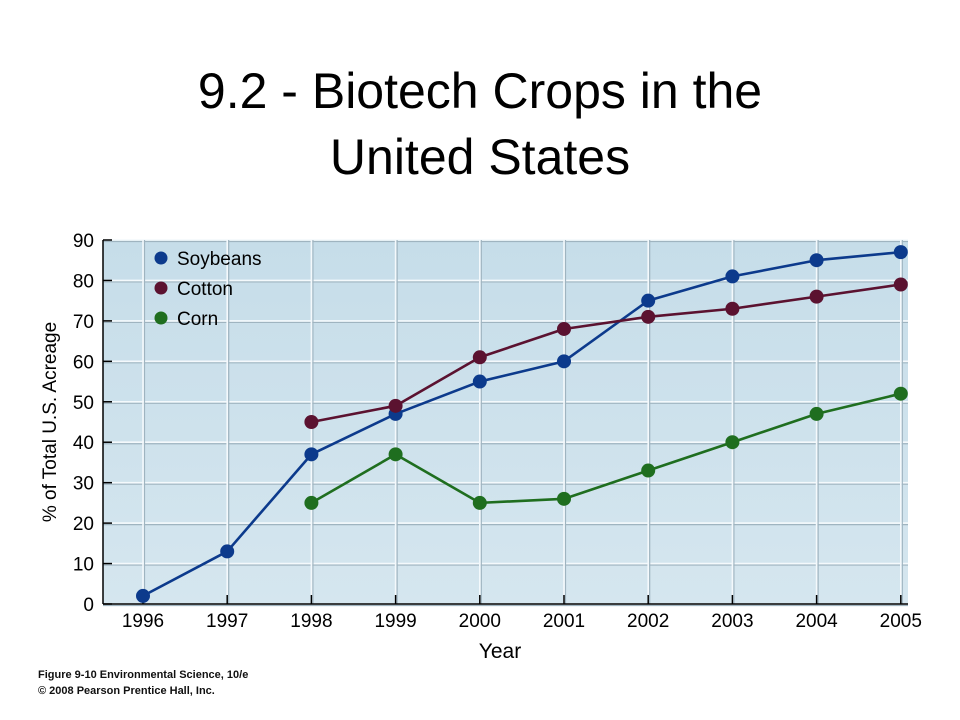 This screenshot has width=960, height=720. I want to click on x-tick-label: 1999, so click(395, 621).